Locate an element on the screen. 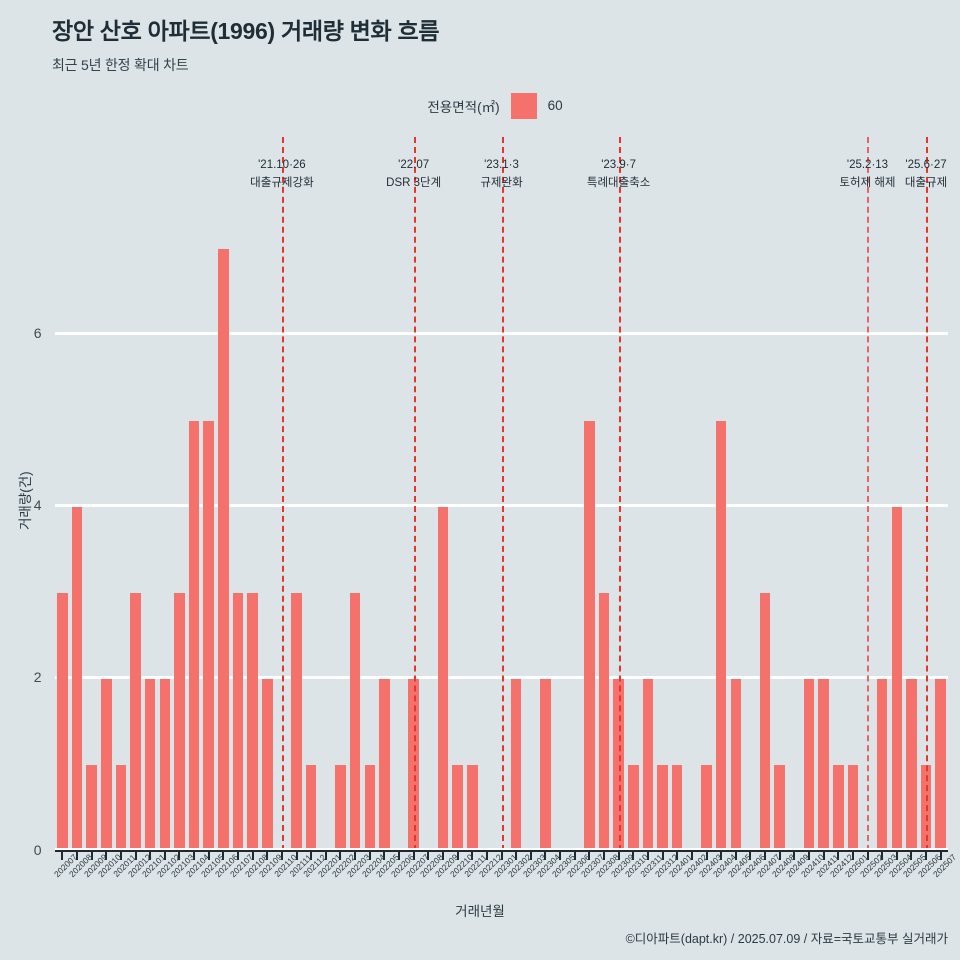 Image resolution: width=960 pixels, height=960 pixels. legend-title: 전용면적(㎡) is located at coordinates (463, 107).